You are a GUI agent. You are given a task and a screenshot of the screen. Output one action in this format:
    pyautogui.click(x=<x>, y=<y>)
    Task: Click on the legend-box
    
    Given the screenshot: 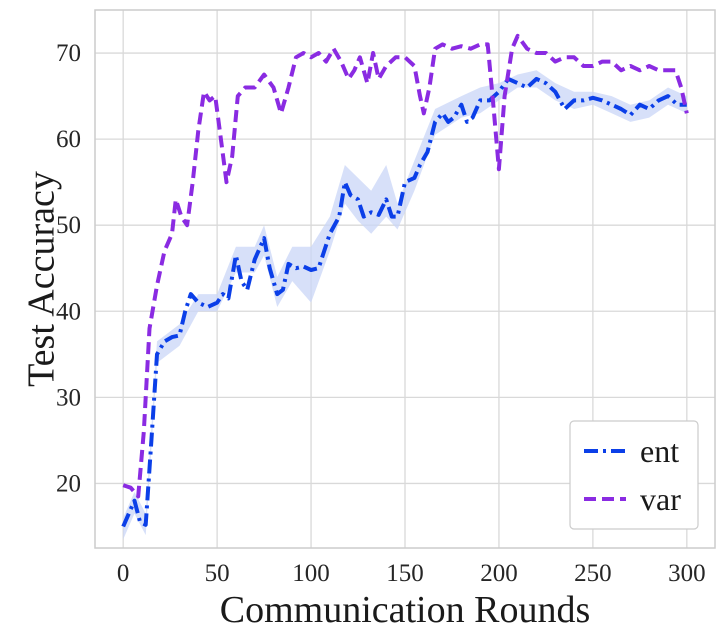 What is the action you would take?
    pyautogui.click(x=634, y=475)
    